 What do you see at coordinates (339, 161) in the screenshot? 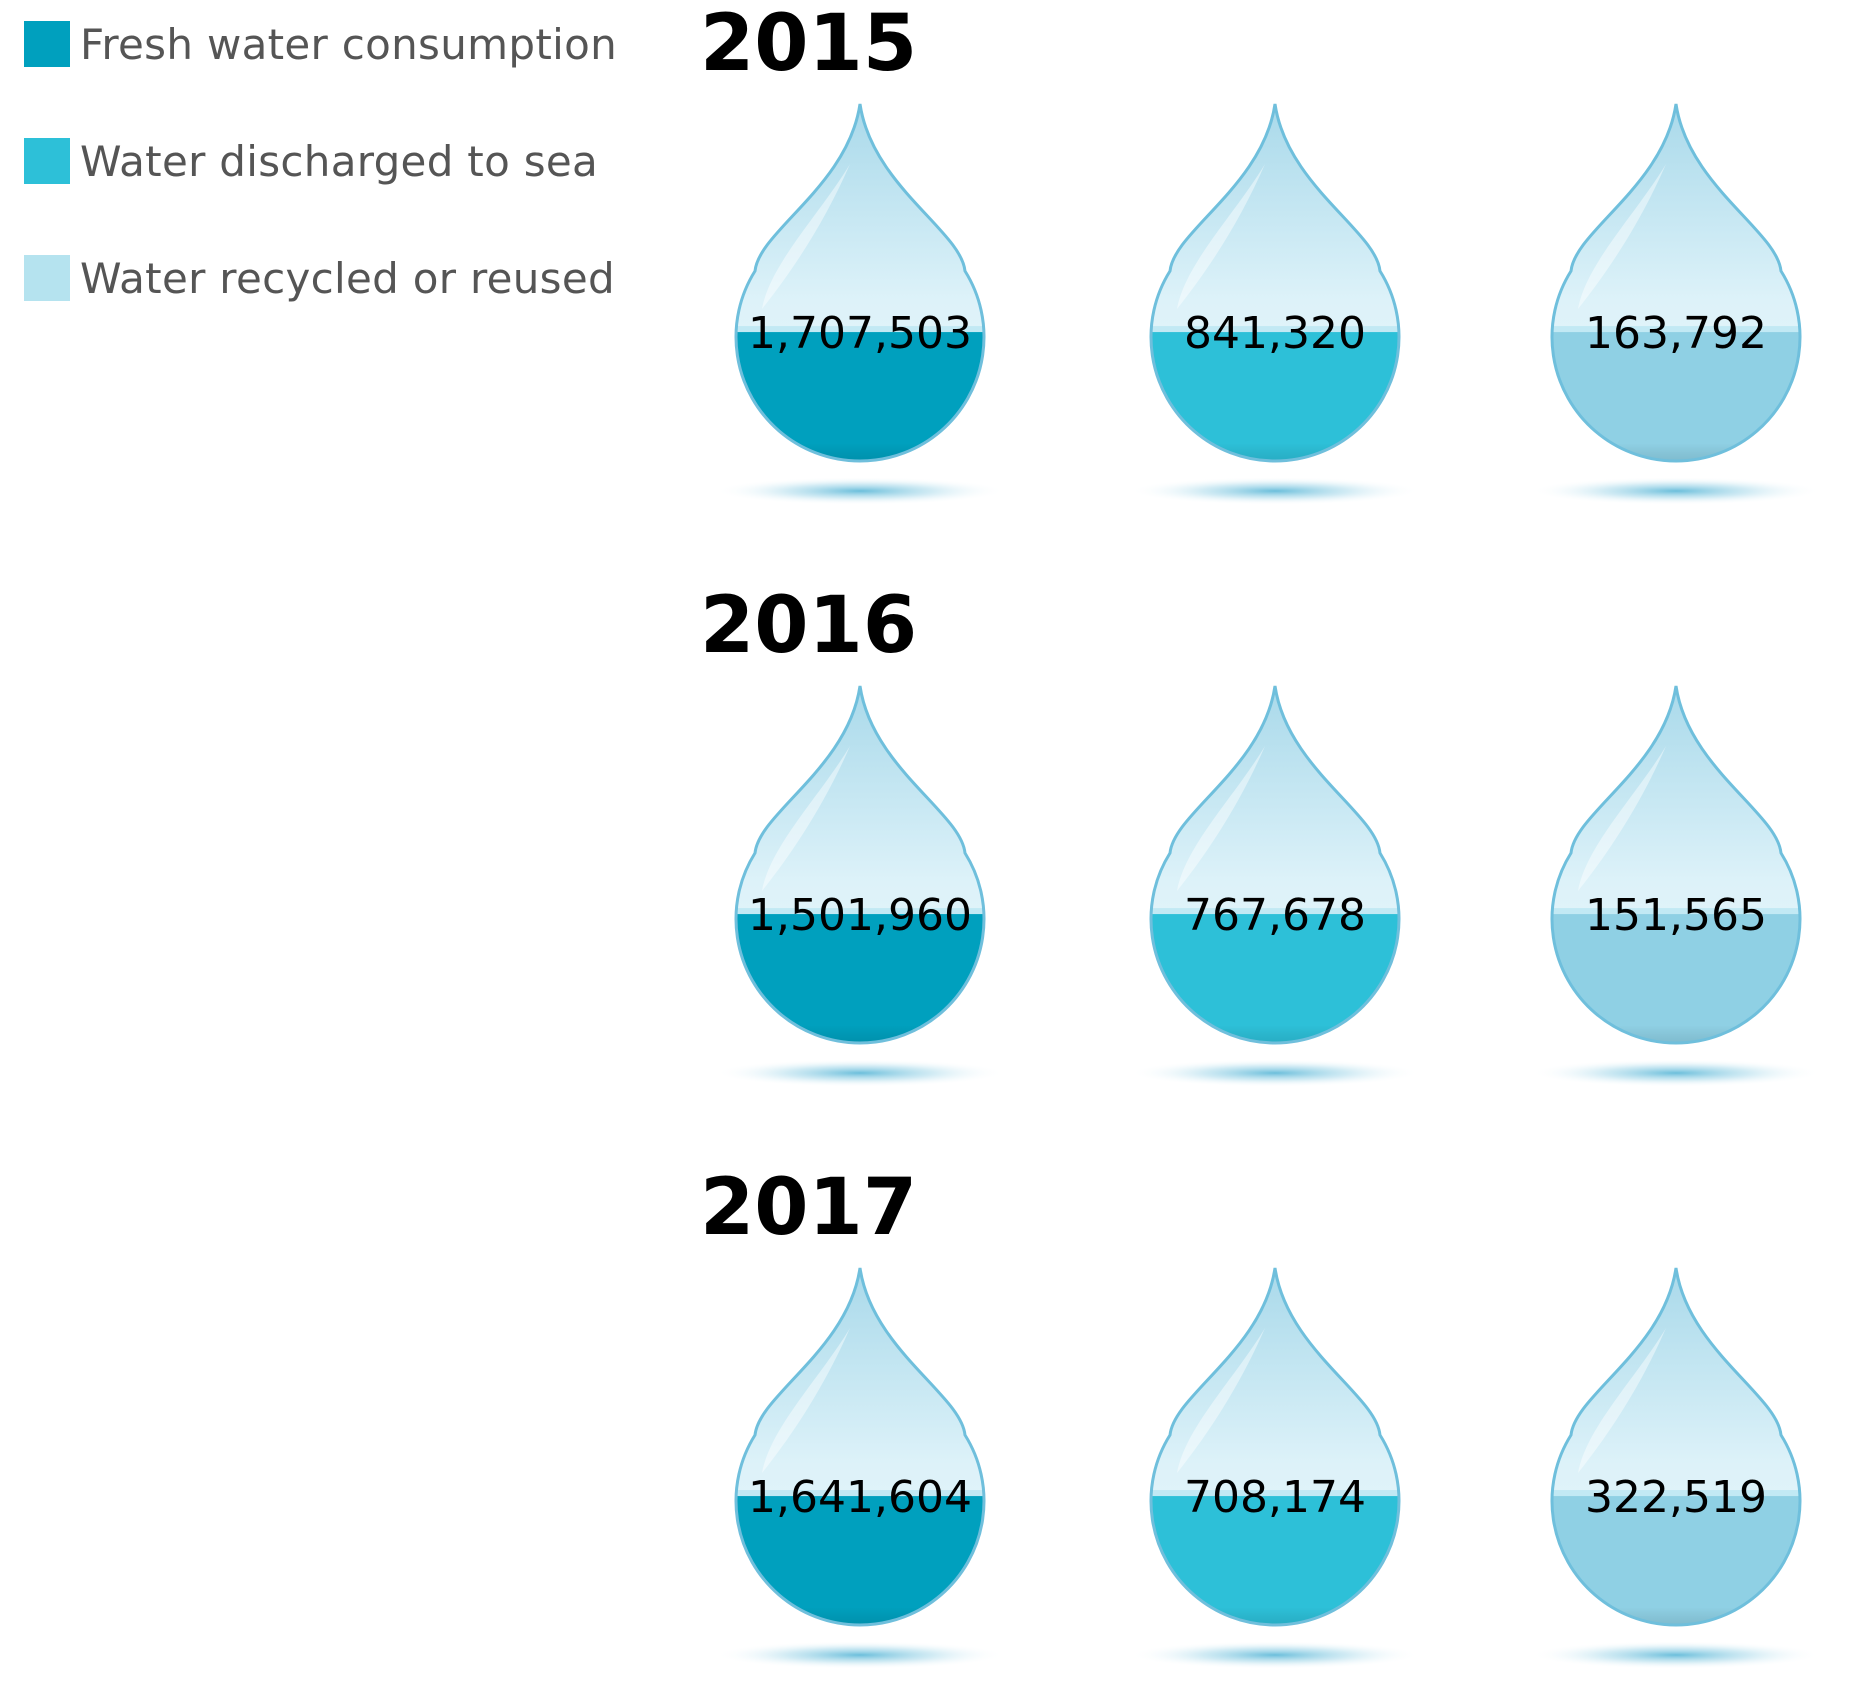
I see `legend-label-discharged-to-sea: Water discharged to sea` at bounding box center [339, 161].